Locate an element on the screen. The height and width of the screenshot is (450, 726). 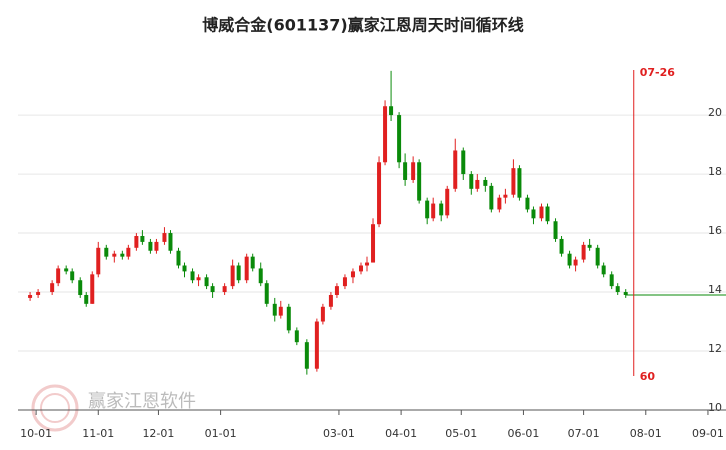
x-tick-label: 11-01 is located at coordinates (98, 433).